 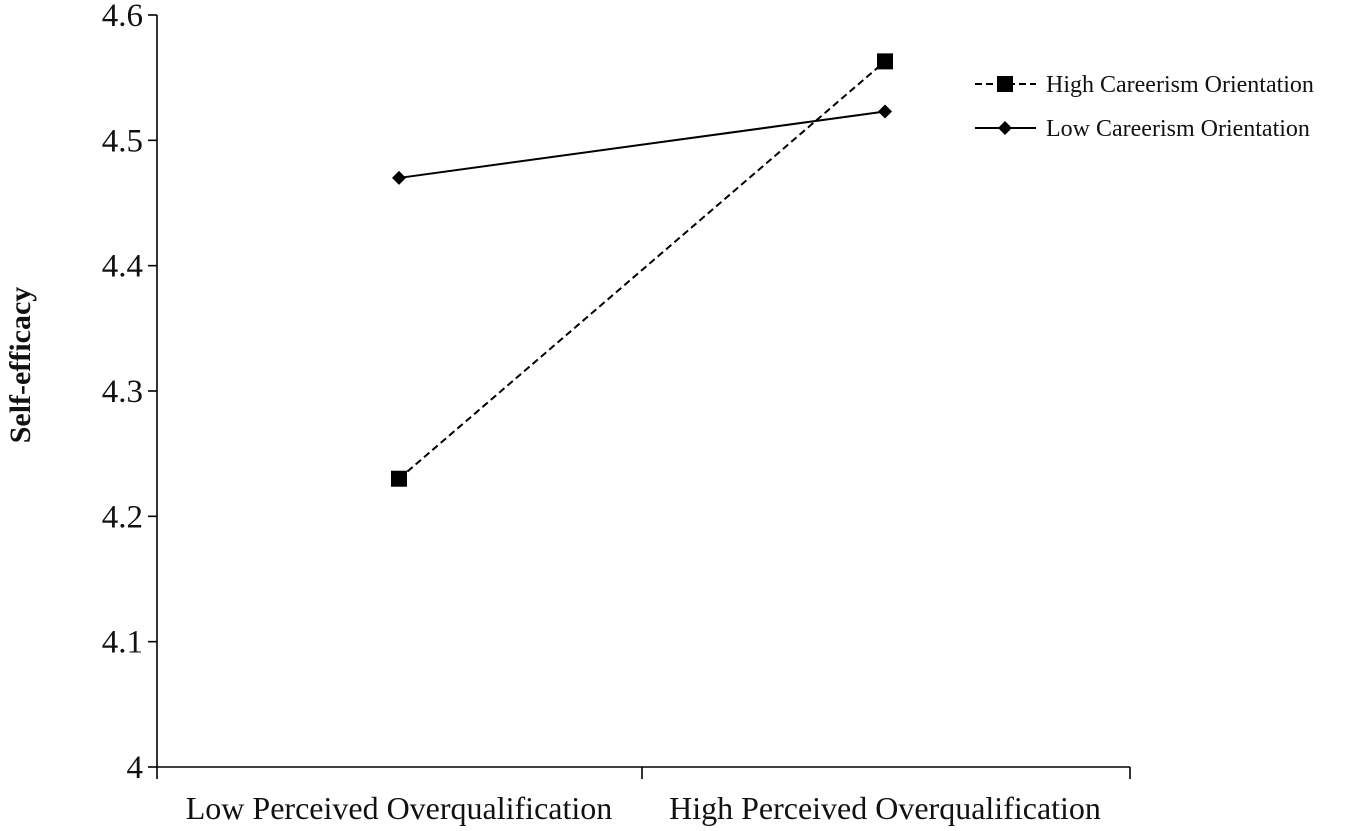 I want to click on y-tick-label: 4.3, so click(x=122, y=392).